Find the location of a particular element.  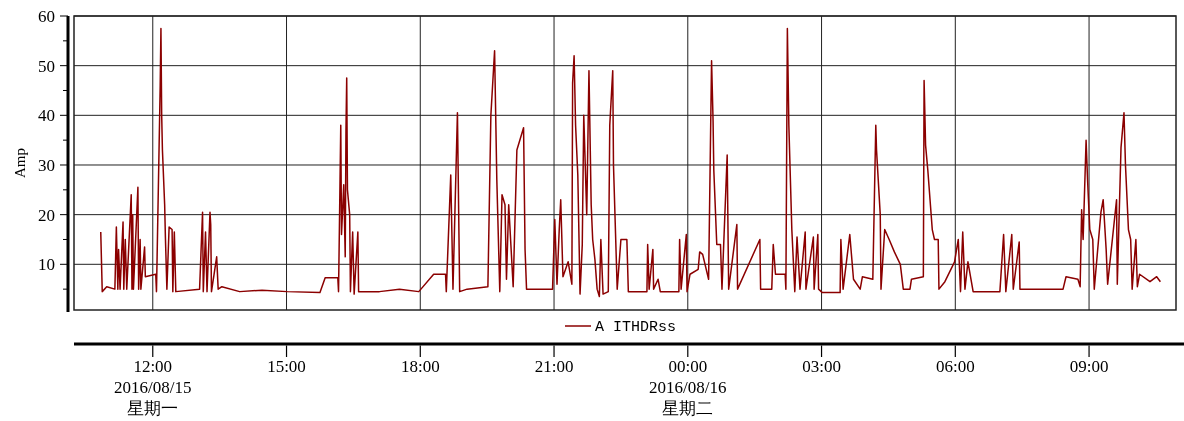

x-tick-label: 18:00 is located at coordinates (420, 366).